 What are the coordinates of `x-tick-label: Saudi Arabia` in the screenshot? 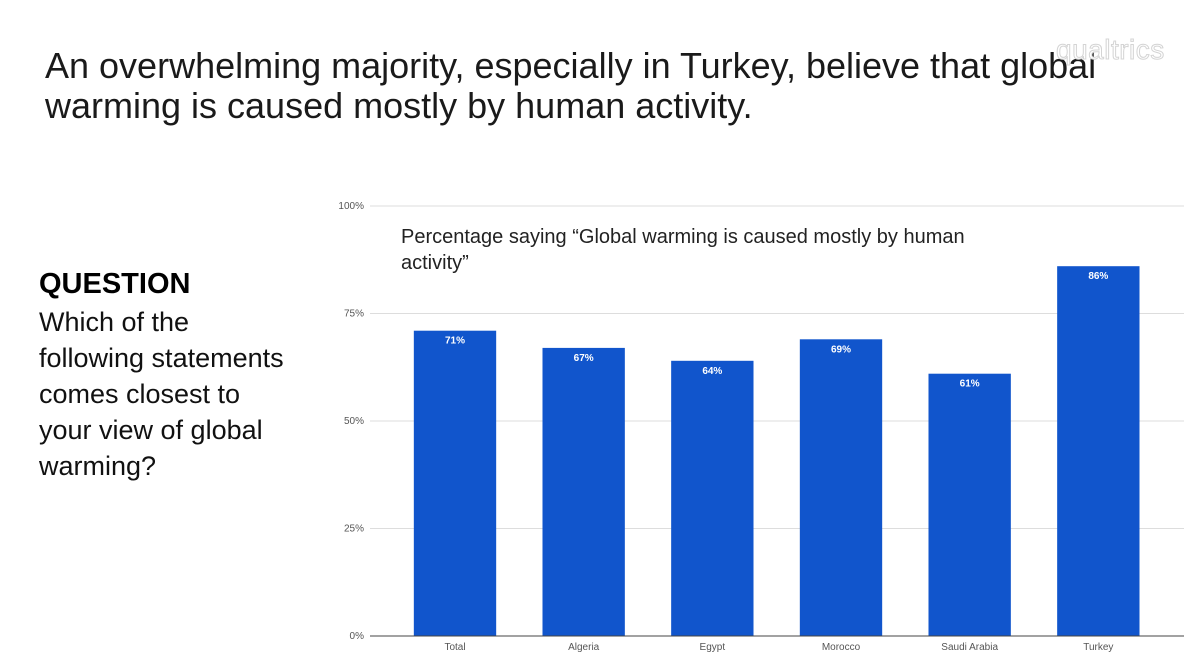 It's located at (969, 647).